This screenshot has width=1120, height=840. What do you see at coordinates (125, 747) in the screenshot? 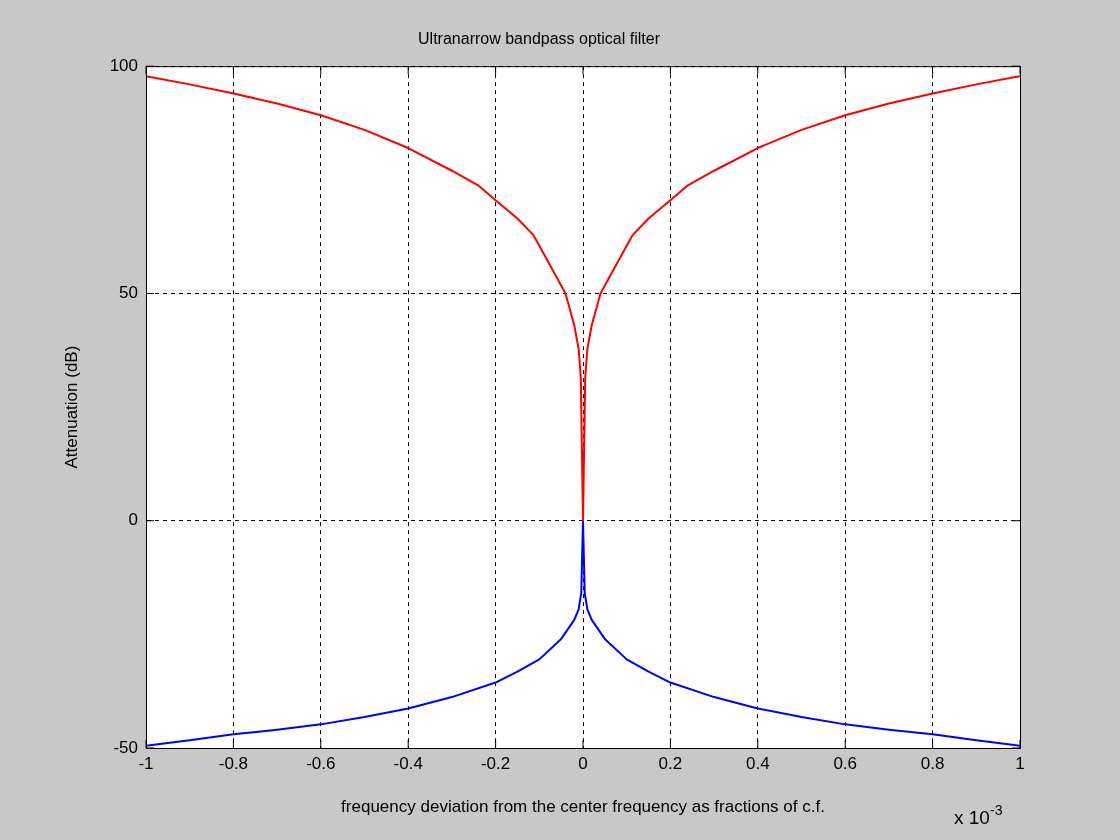
I see `y-tick-label: -50` at bounding box center [125, 747].